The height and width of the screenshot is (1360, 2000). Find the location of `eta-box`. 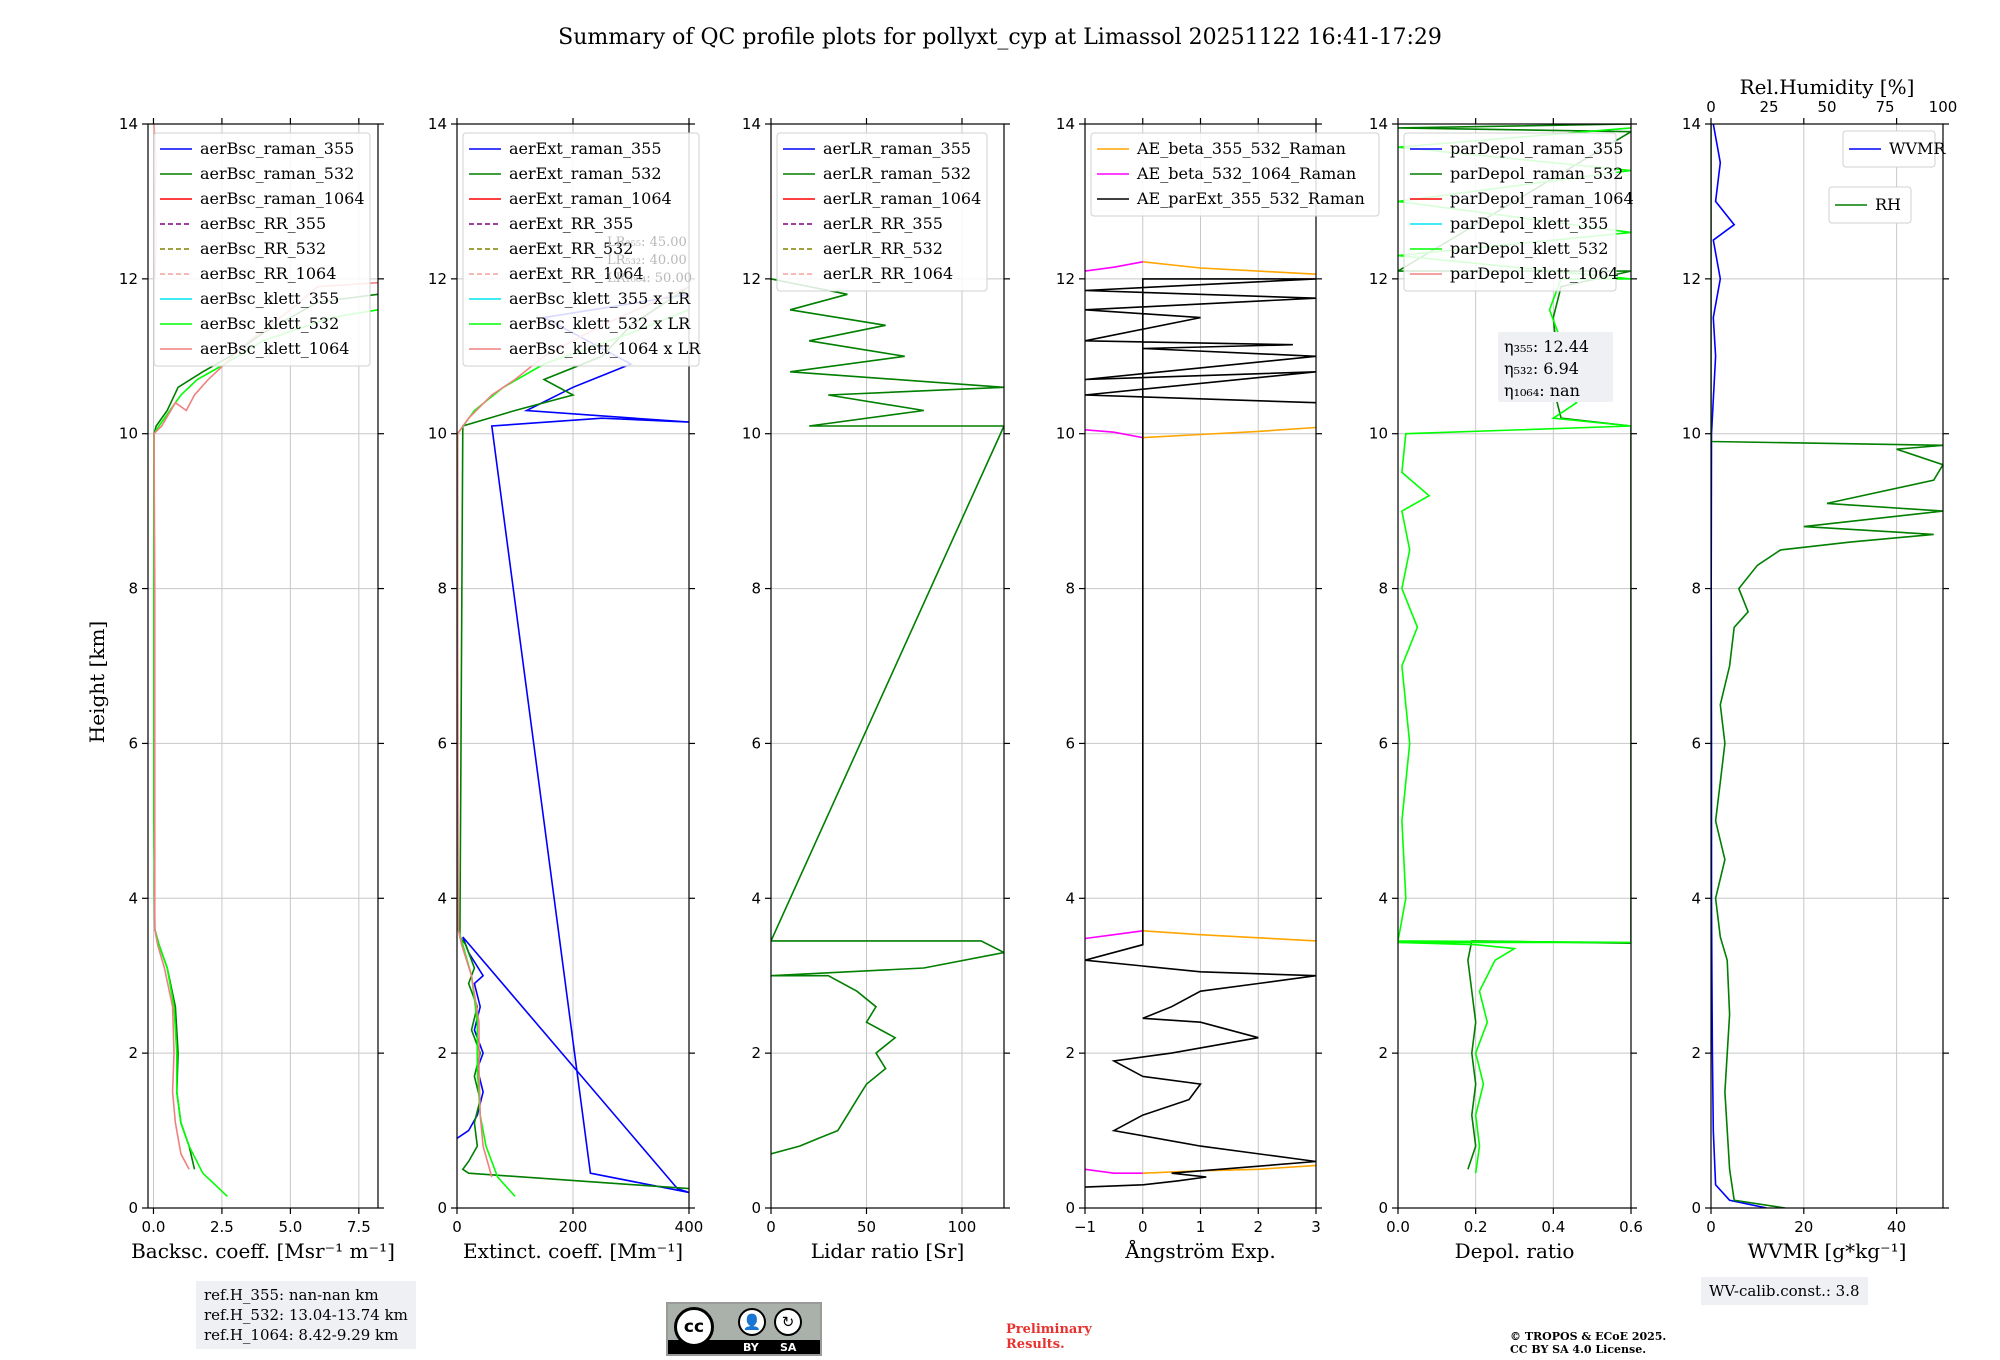

eta-box is located at coordinates (1555, 367).